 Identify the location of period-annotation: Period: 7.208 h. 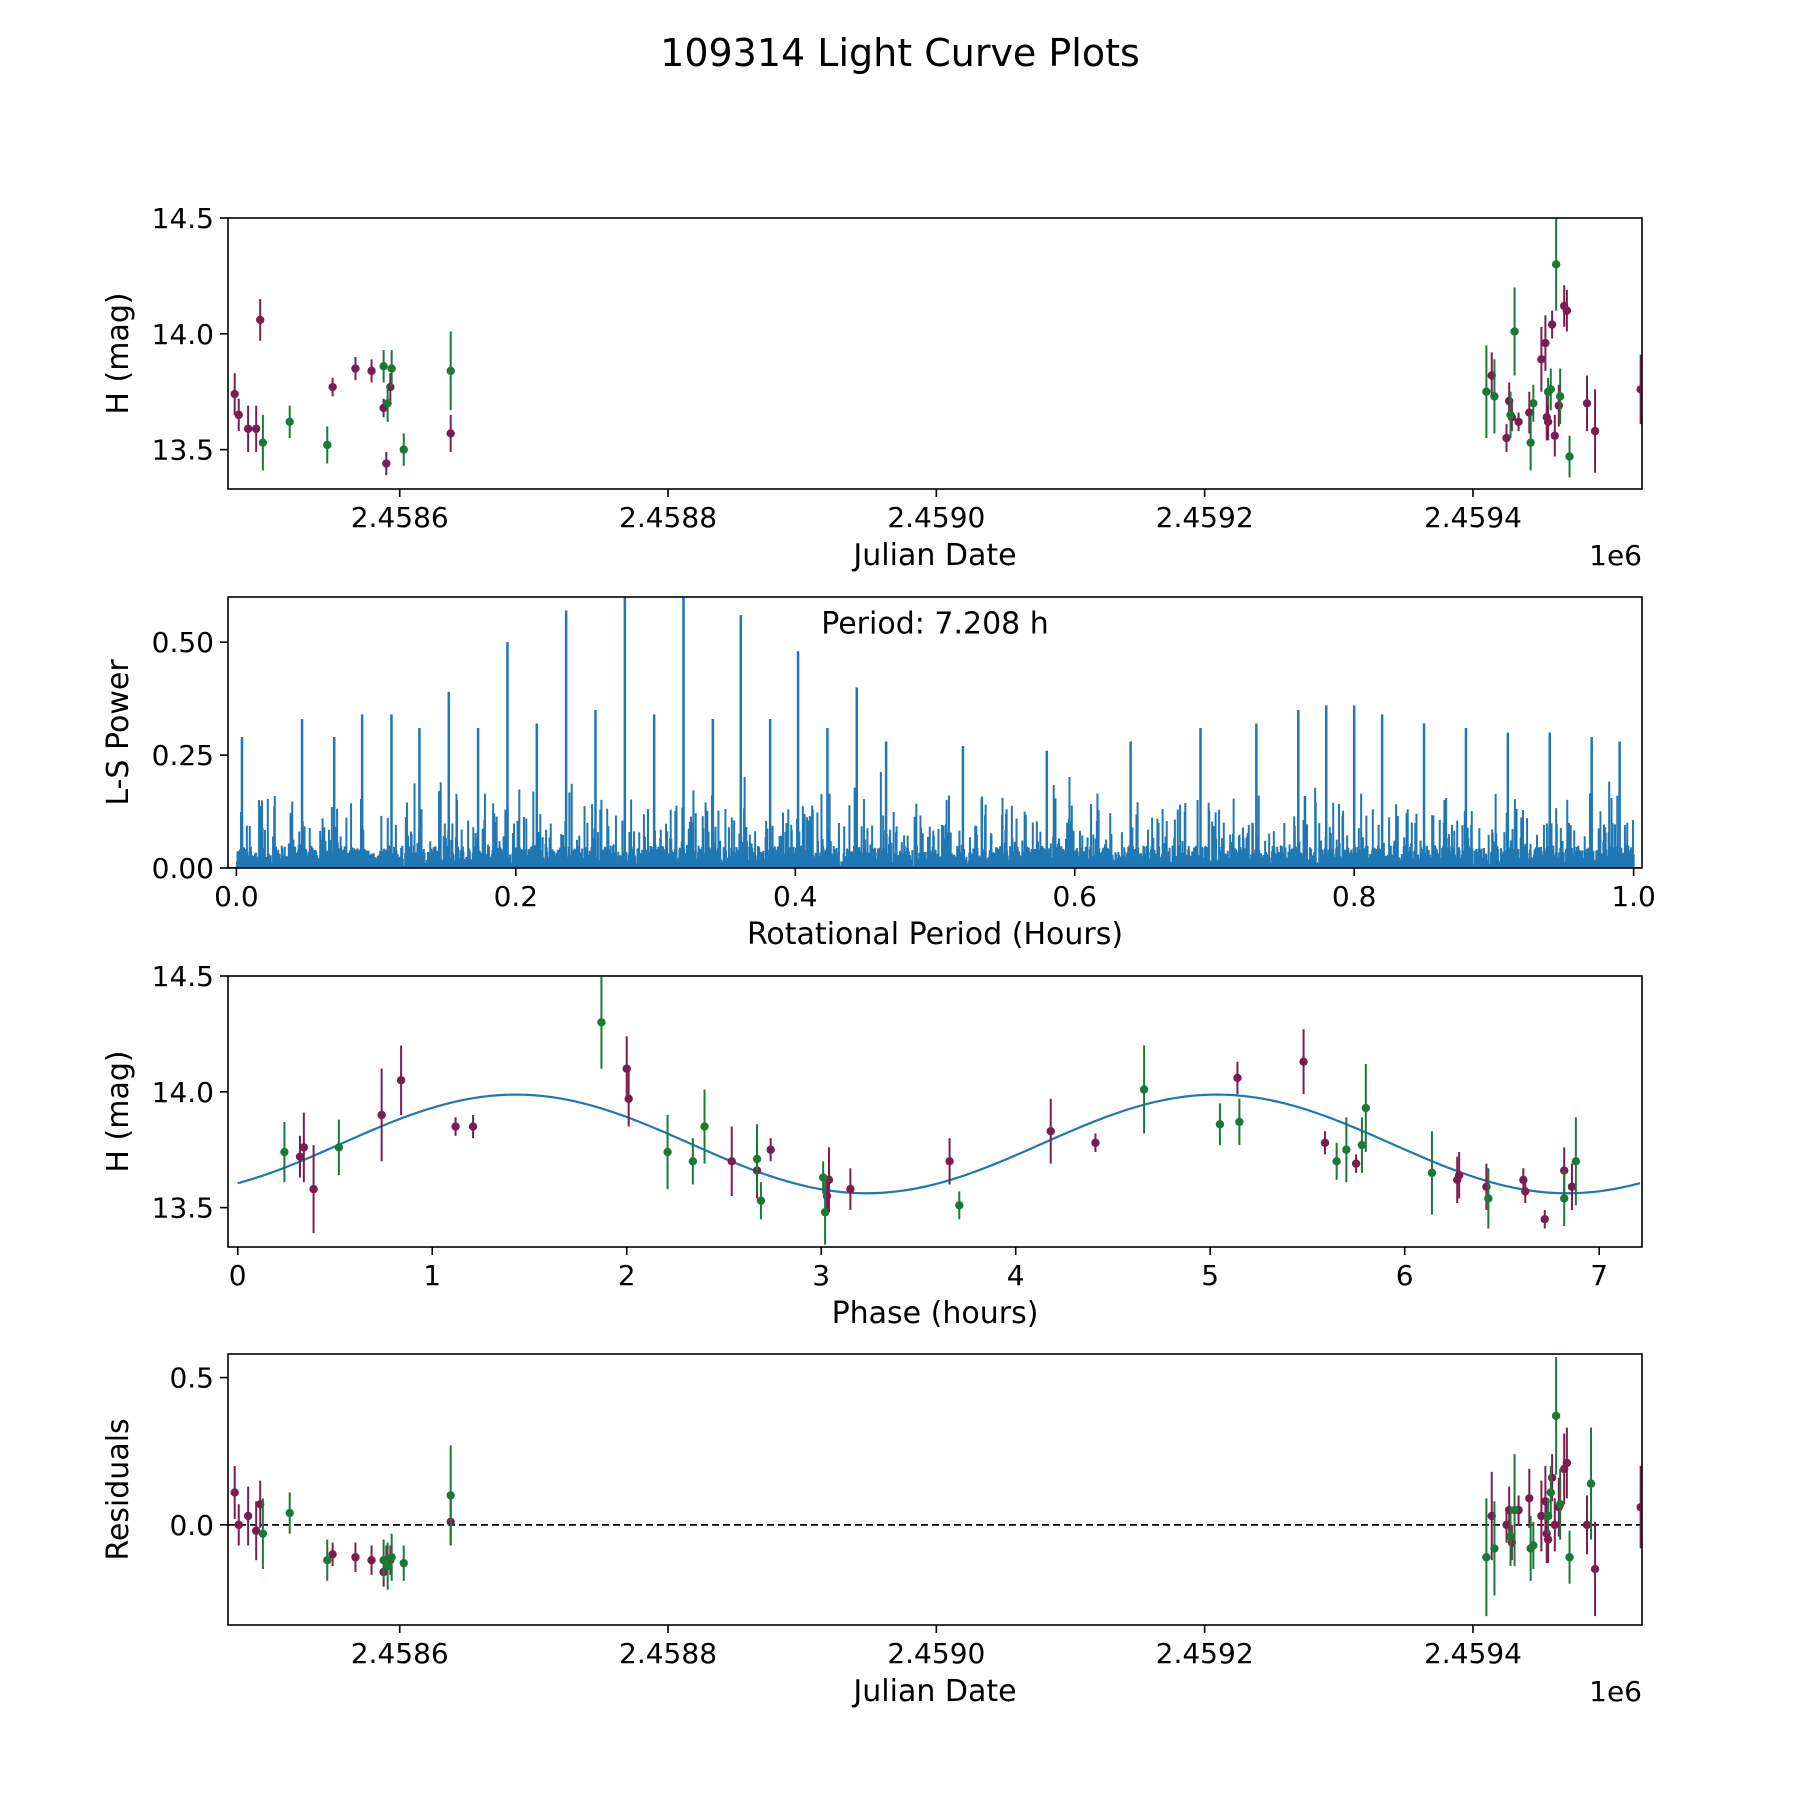
(935, 624).